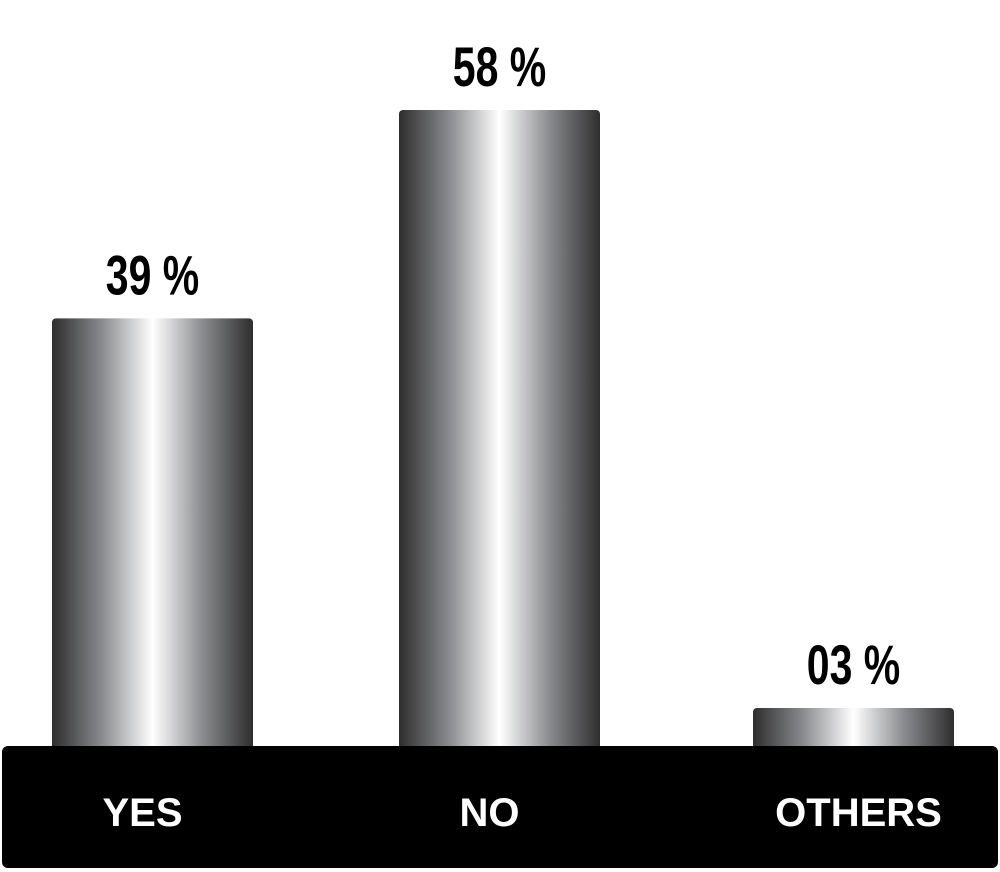  Describe the element at coordinates (499, 430) in the screenshot. I see `bar-no` at that location.